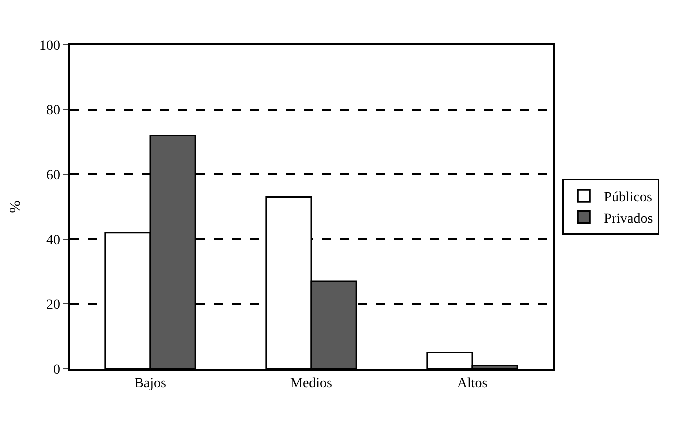  I want to click on y-tick-label: 40, so click(53, 240).